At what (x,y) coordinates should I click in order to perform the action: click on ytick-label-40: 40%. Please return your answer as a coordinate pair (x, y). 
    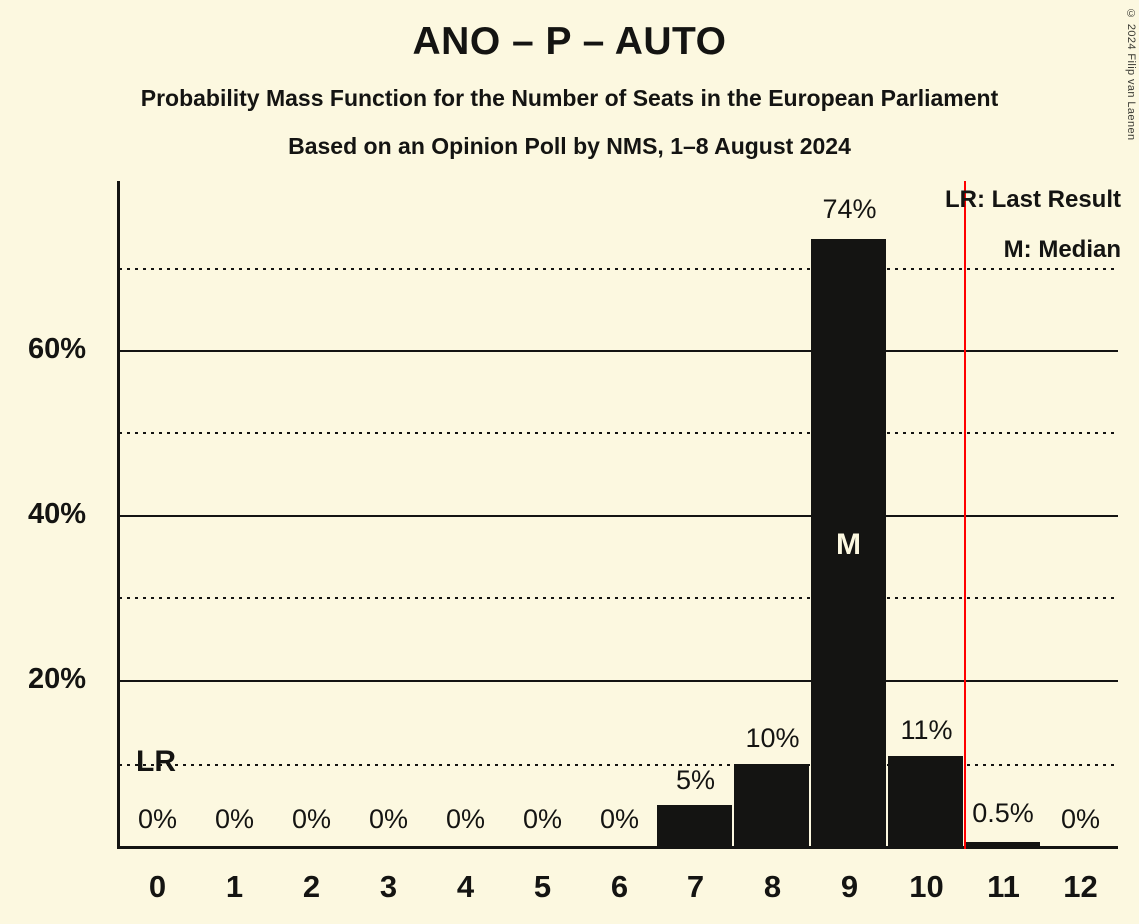
    Looking at the image, I should click on (56, 514).